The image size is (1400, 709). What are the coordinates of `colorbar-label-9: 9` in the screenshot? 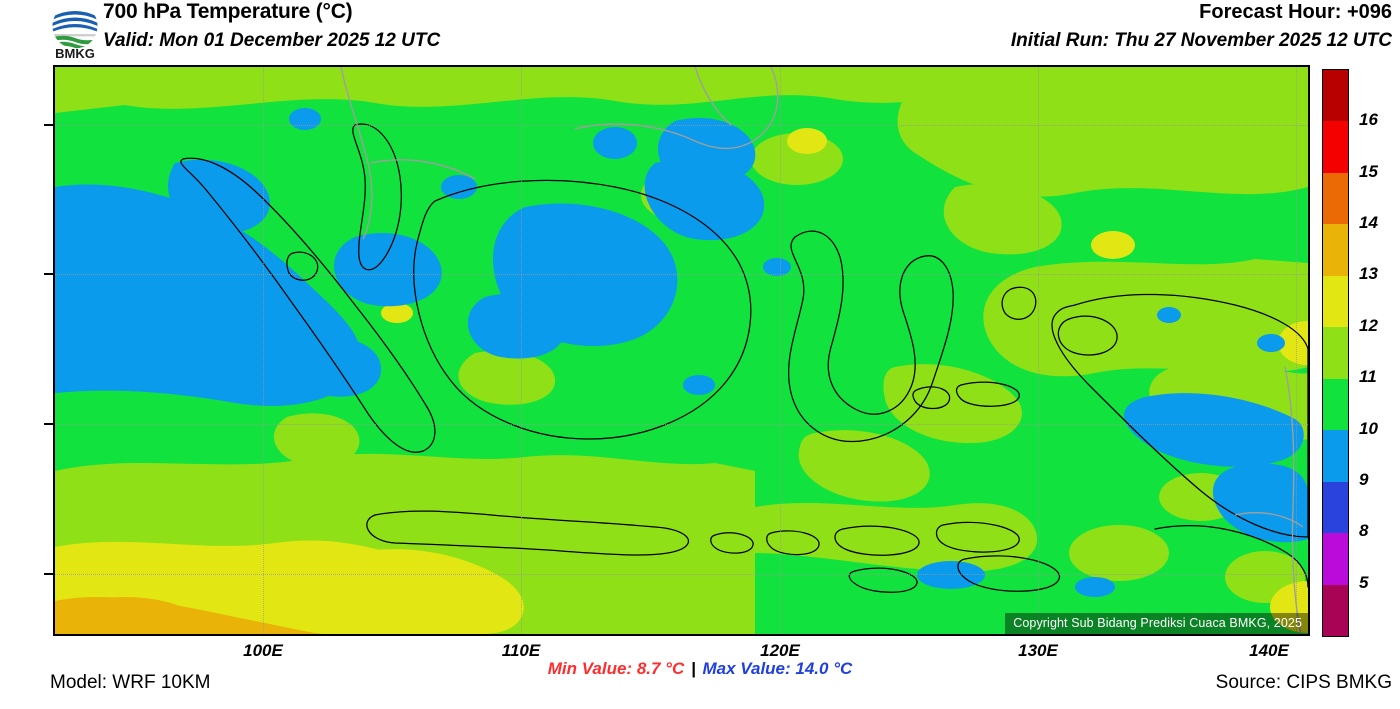 It's located at (1364, 479).